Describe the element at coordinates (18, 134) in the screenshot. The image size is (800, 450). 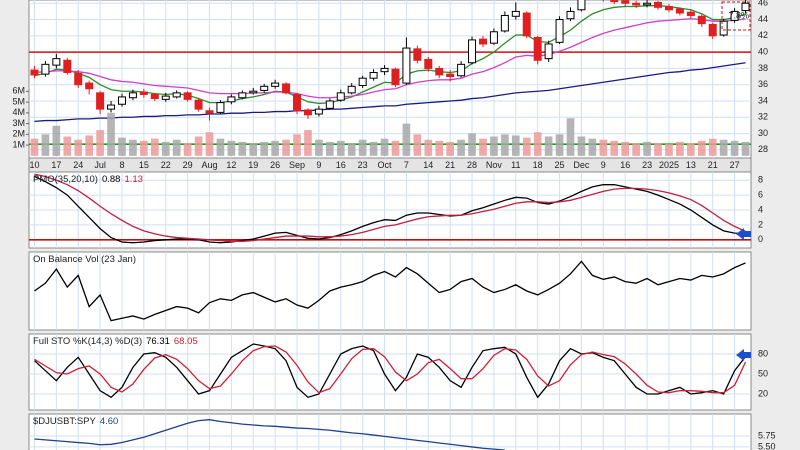
I see `y-tick-label: 2M` at that location.